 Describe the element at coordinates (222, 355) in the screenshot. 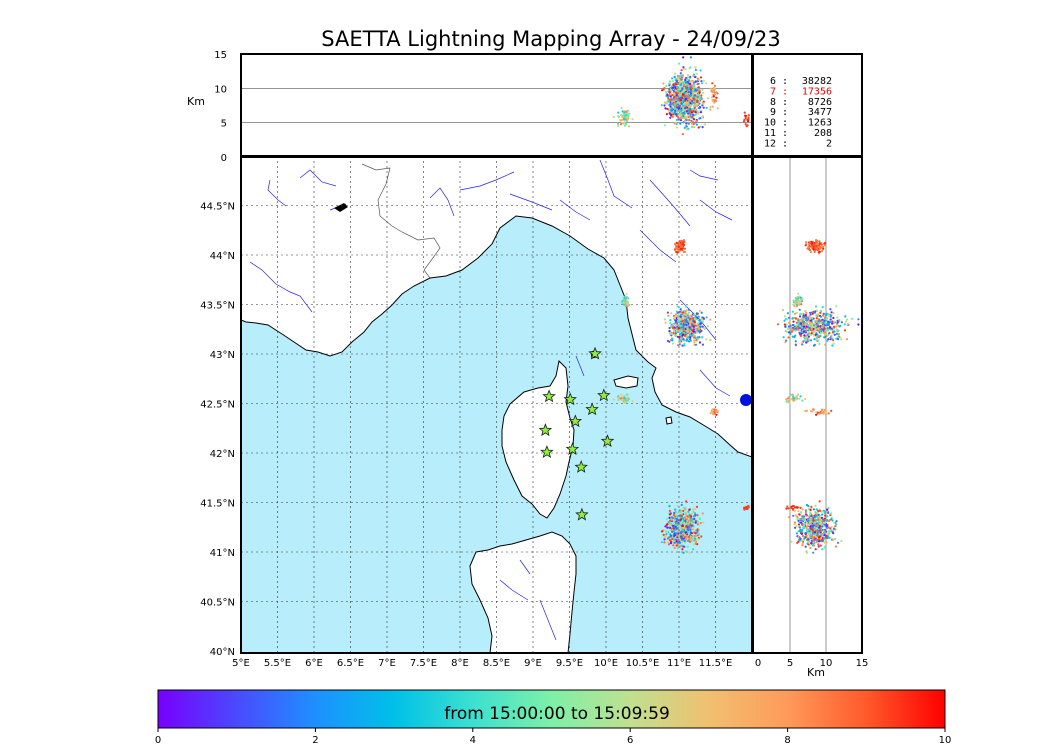

I see `lat-tick-label: 43°N` at that location.